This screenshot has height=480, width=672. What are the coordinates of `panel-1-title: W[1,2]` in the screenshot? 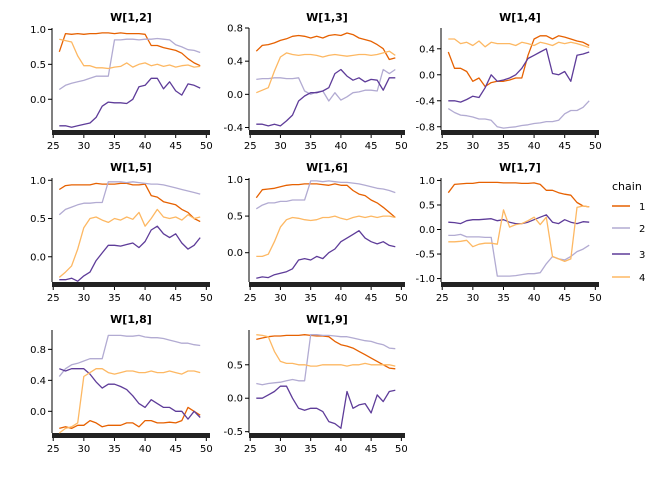 It's located at (131, 17).